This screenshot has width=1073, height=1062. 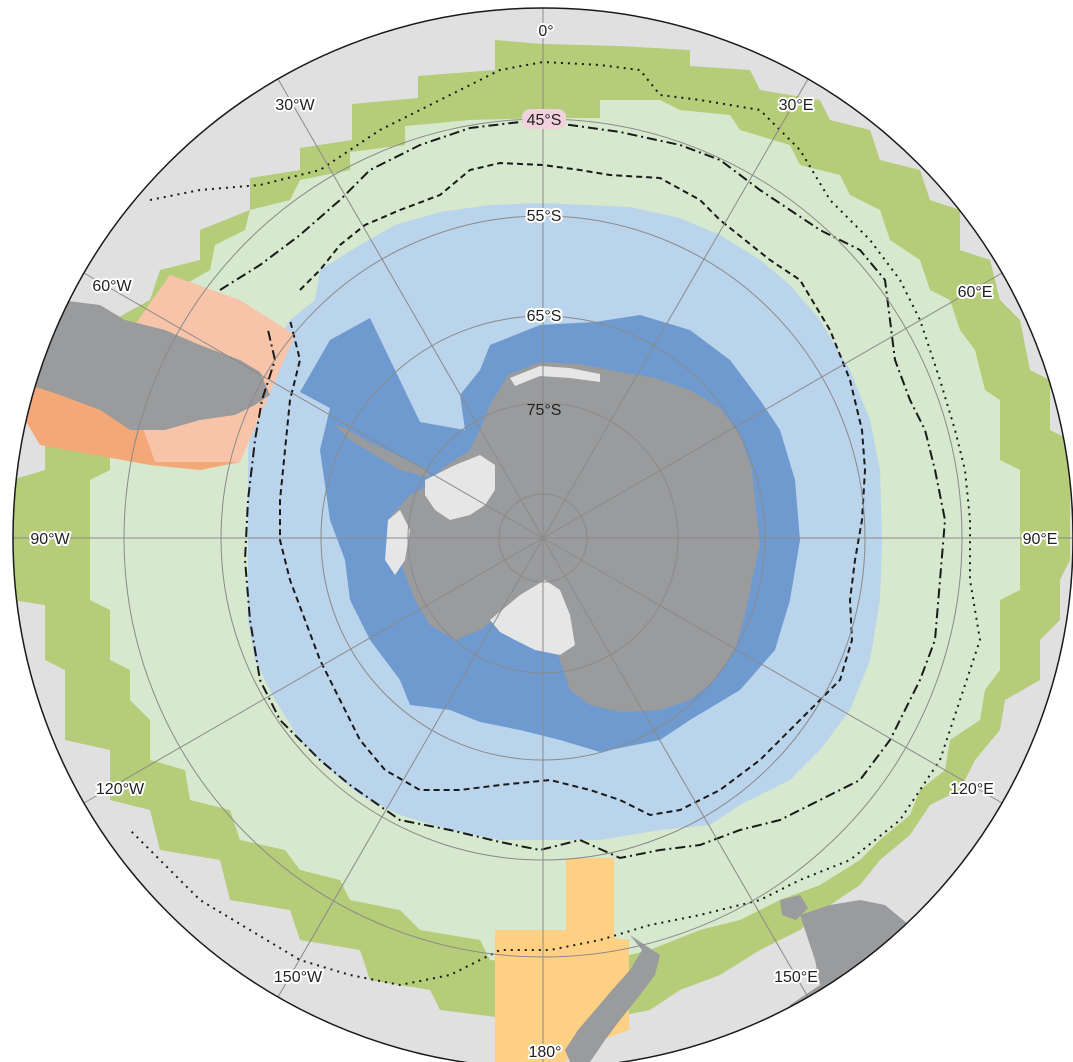 What do you see at coordinates (612, 998) in the screenshot?
I see `new-zealand-land` at bounding box center [612, 998].